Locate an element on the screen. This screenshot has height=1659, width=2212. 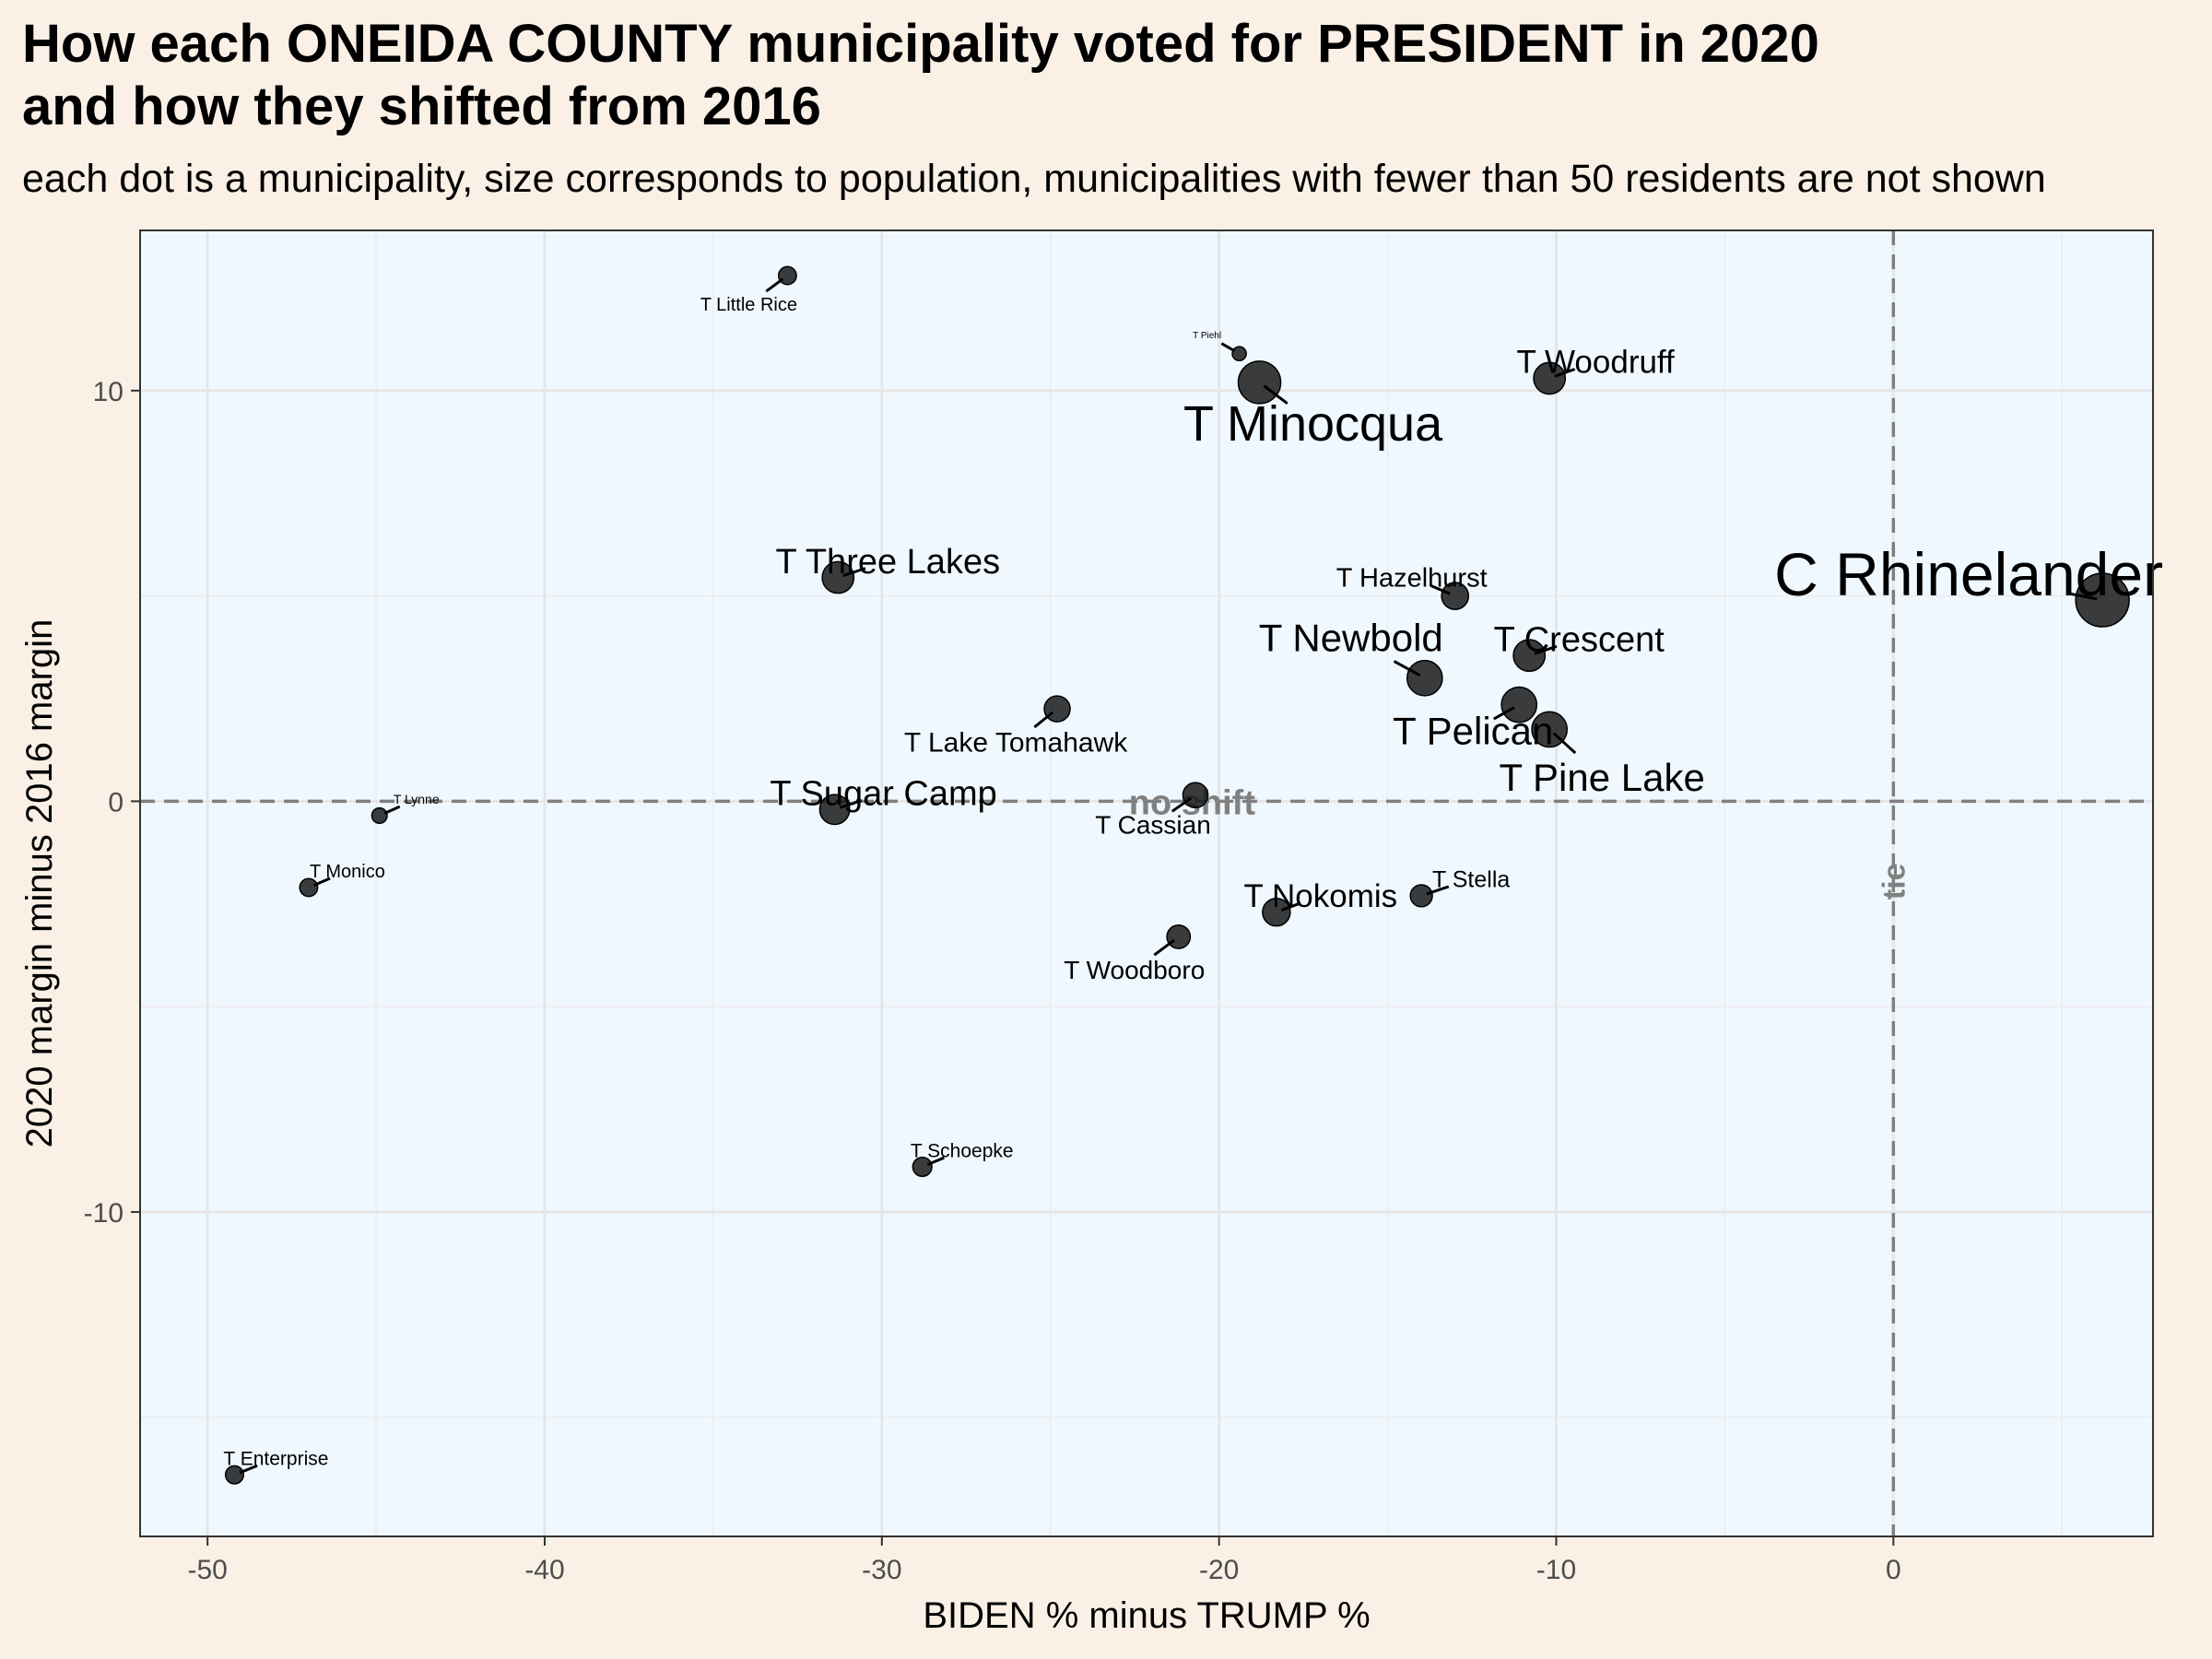
leader-t-pine-lake is located at coordinates (1564, 743).